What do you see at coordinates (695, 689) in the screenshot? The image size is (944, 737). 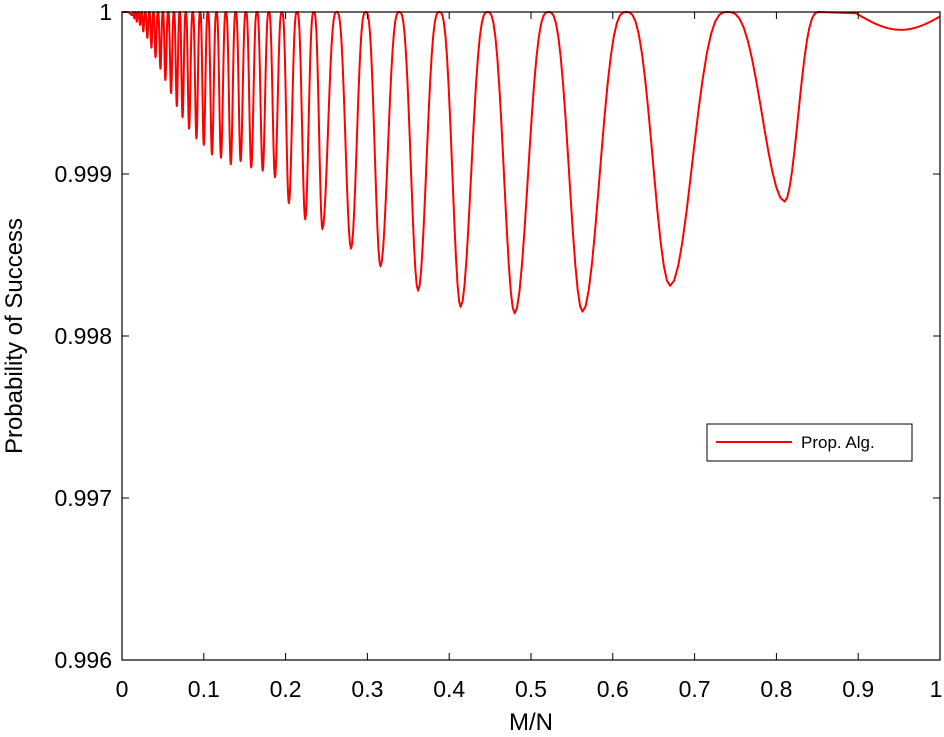 I see `x-tick-label: 0.7` at bounding box center [695, 689].